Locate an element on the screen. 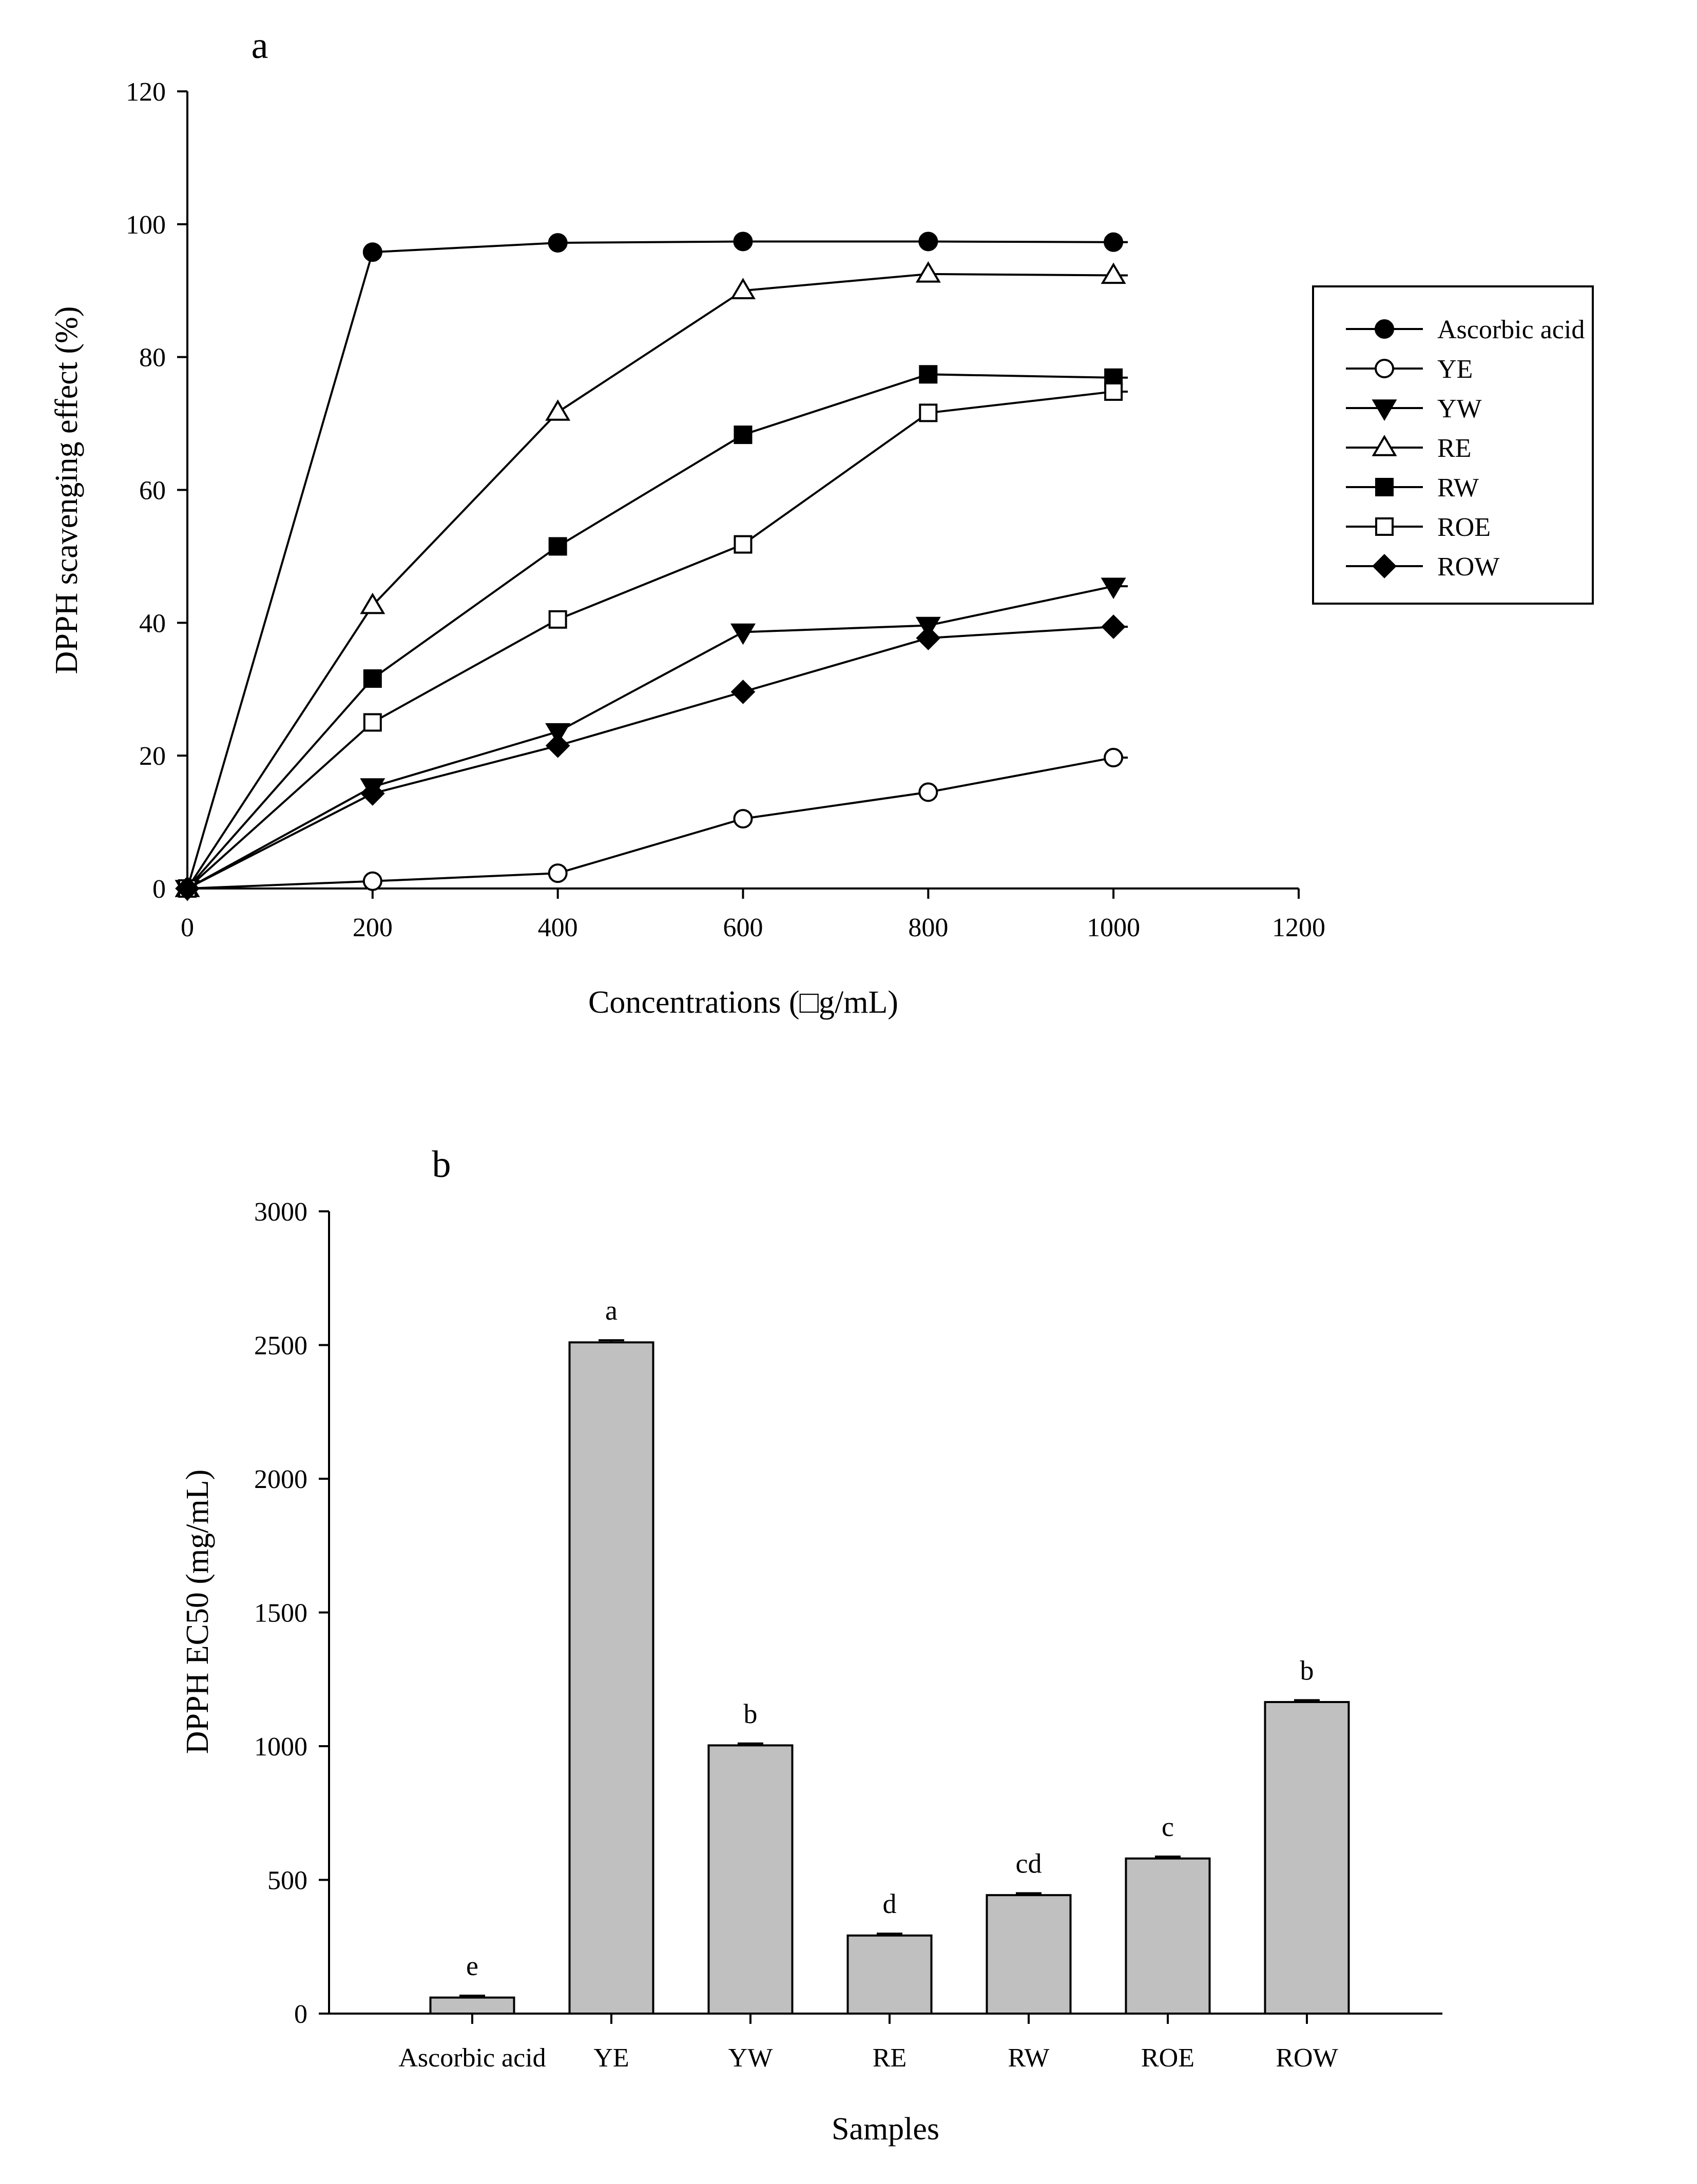 The height and width of the screenshot is (2184, 1697). bar-row: b ROW is located at coordinates (1307, 1864).